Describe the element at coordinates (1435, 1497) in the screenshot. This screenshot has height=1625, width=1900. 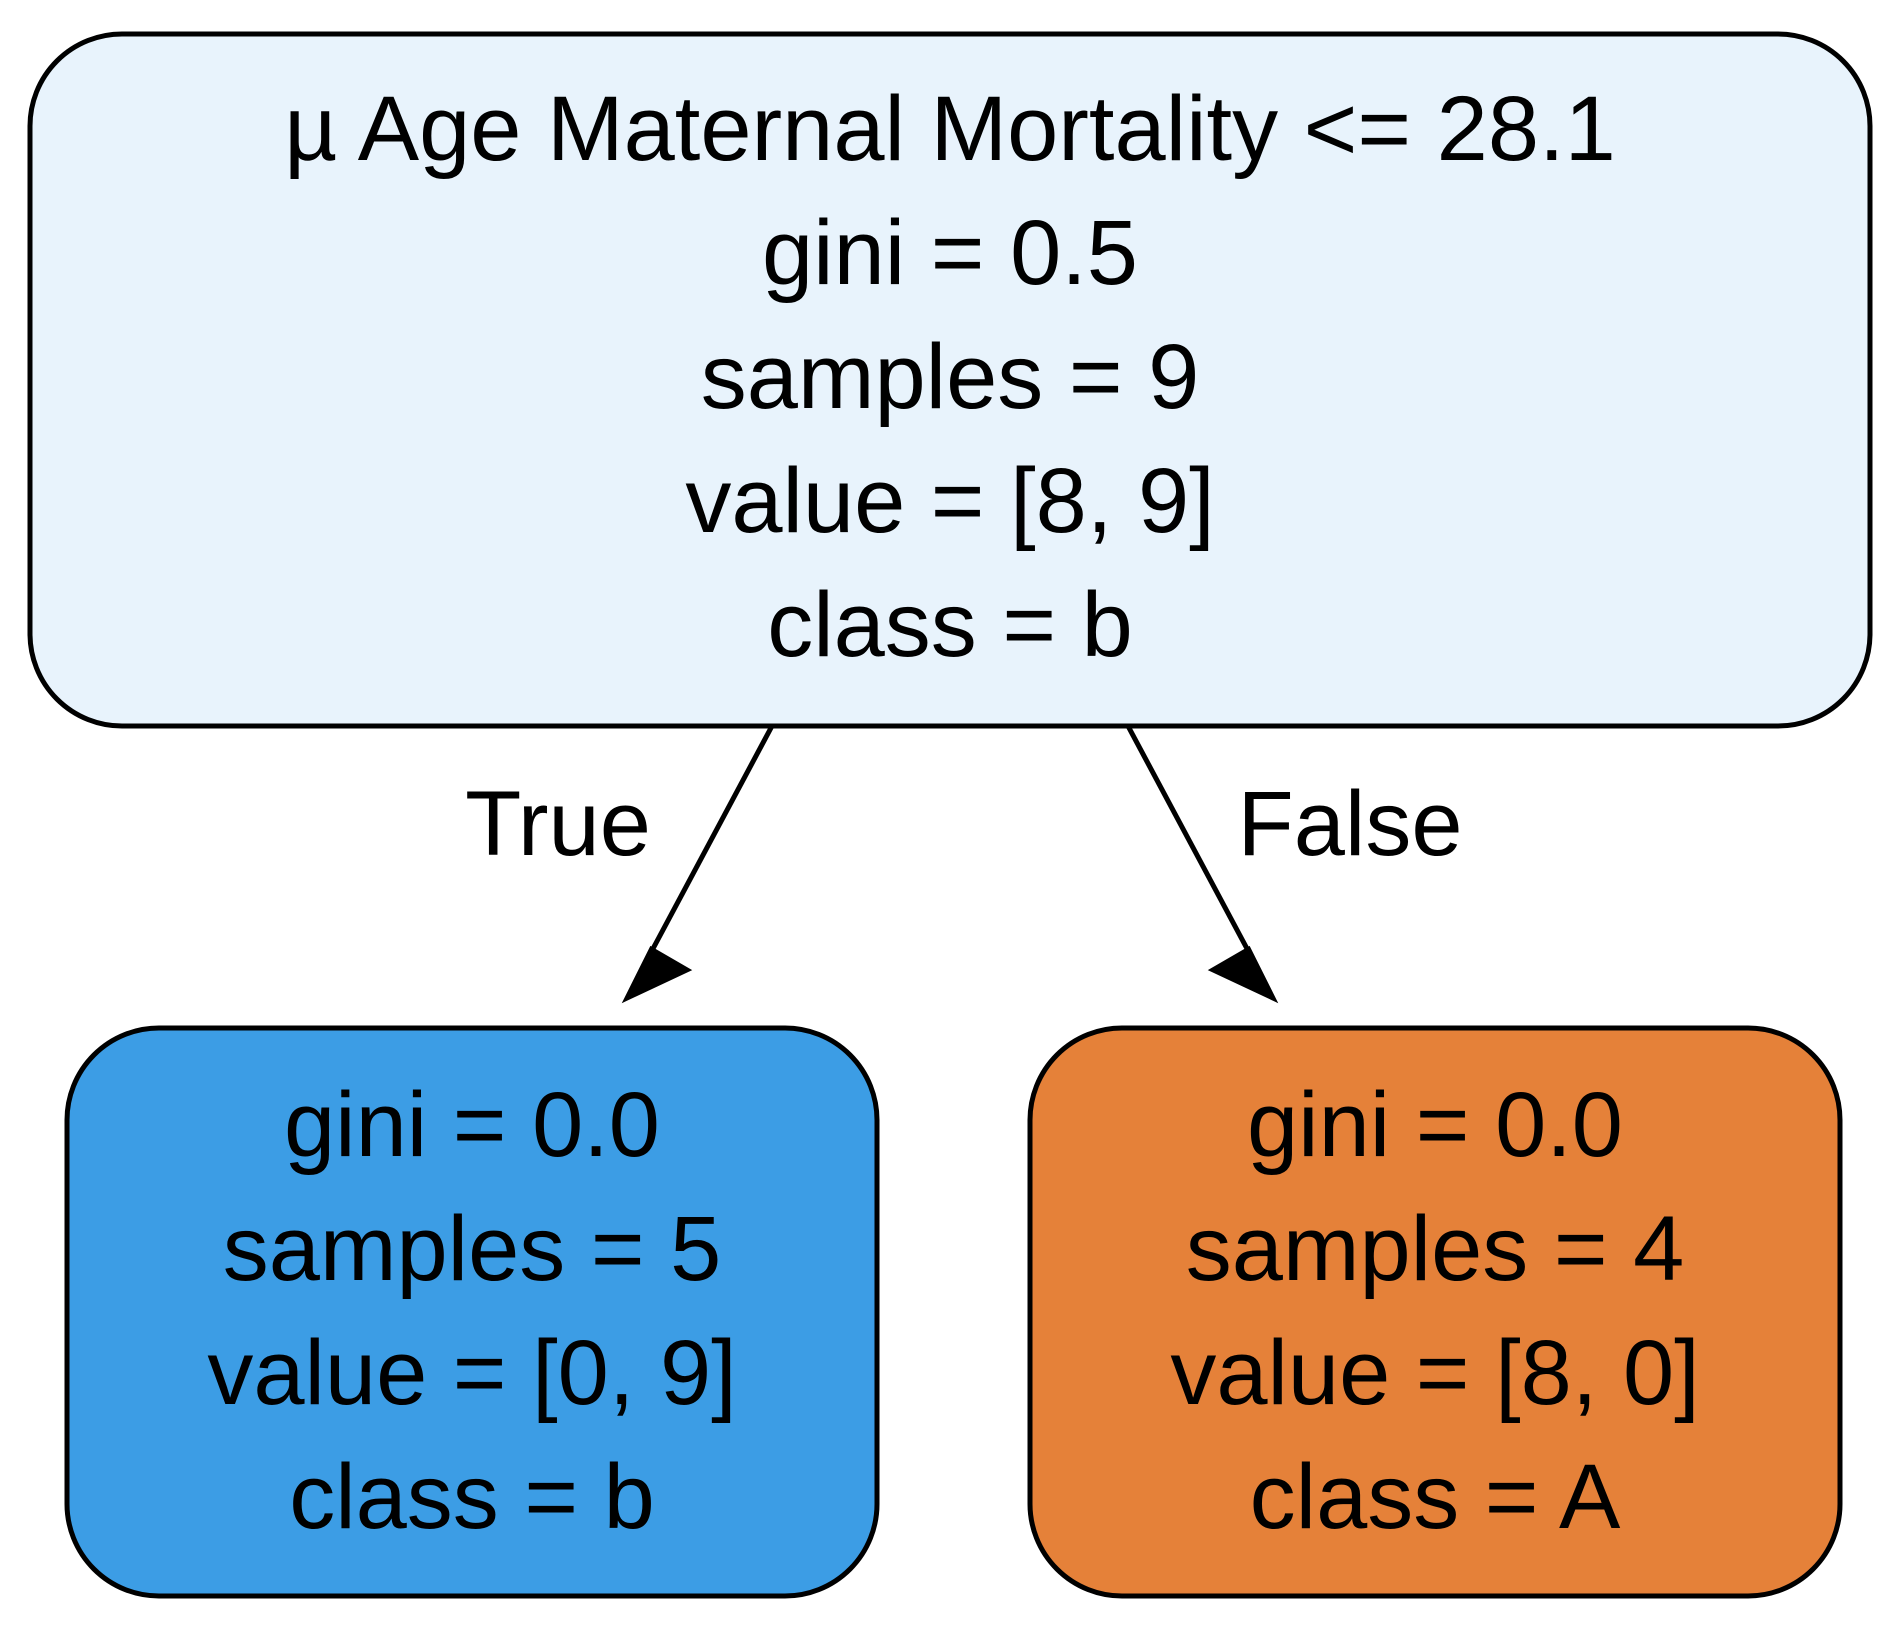
I see `node-right-class: class = A` at that location.